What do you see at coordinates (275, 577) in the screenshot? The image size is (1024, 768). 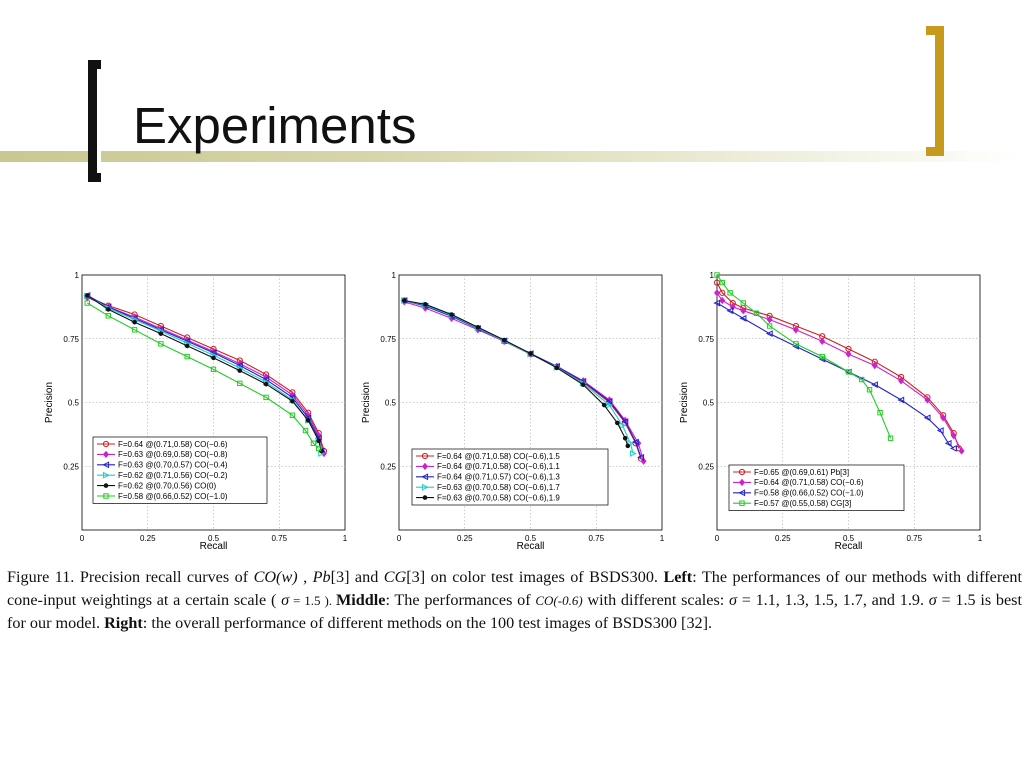 I see `caption-co-w: CO(w)` at bounding box center [275, 577].